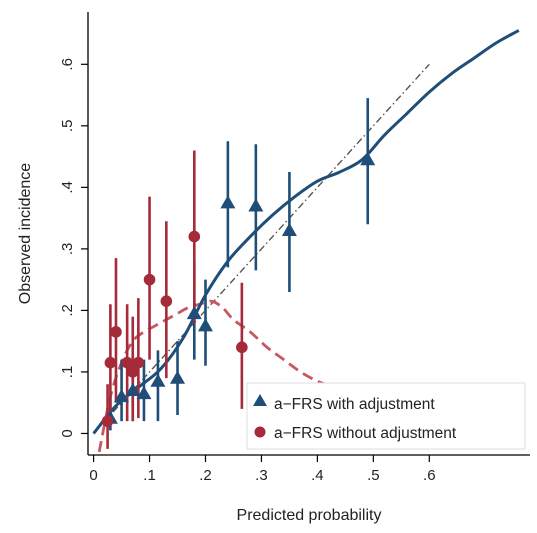 The height and width of the screenshot is (533, 537). I want to click on legend-label-with-adjustment: a−FRS with adjustment, so click(354, 404).